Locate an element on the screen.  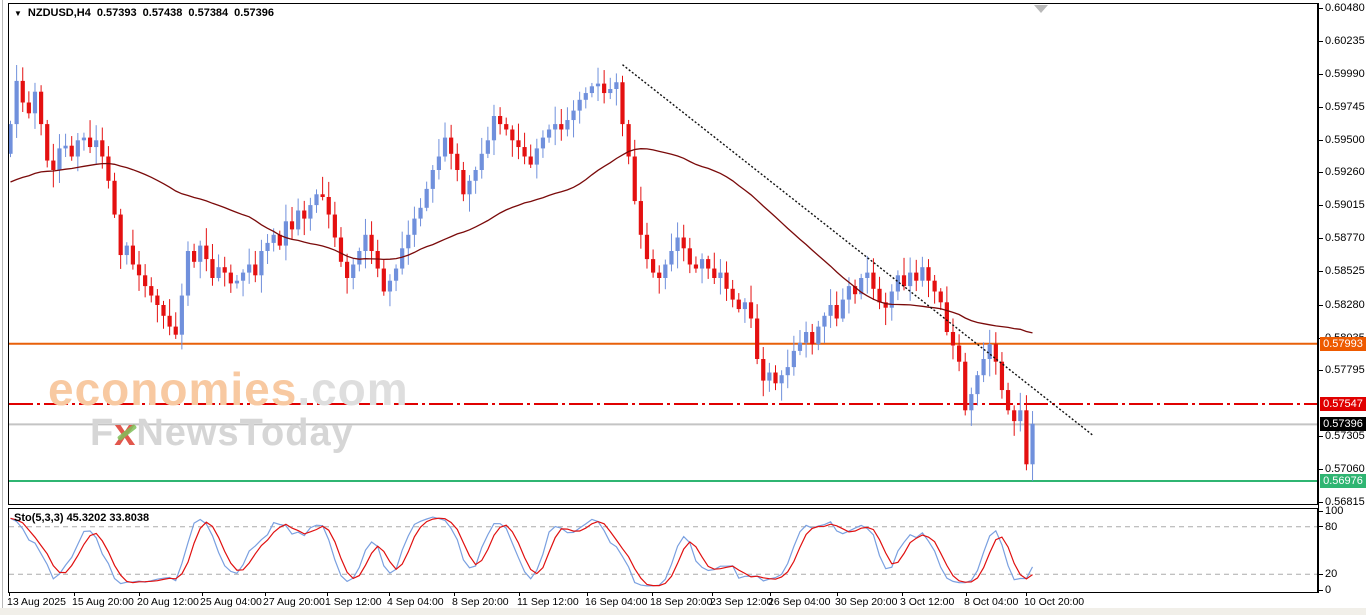
watermark-news-x-icon: x is located at coordinates (125, 433).